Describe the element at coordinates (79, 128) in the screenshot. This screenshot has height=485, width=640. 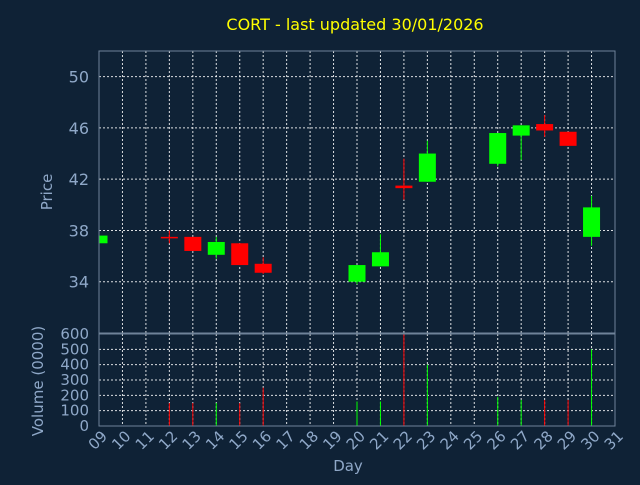
I see `price-tick-label: 46` at that location.